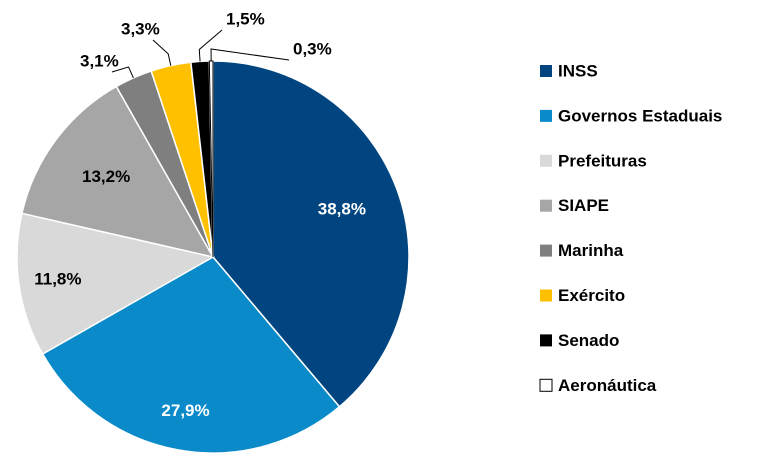 This screenshot has width=765, height=453. I want to click on legend-label: Marinha, so click(591, 250).